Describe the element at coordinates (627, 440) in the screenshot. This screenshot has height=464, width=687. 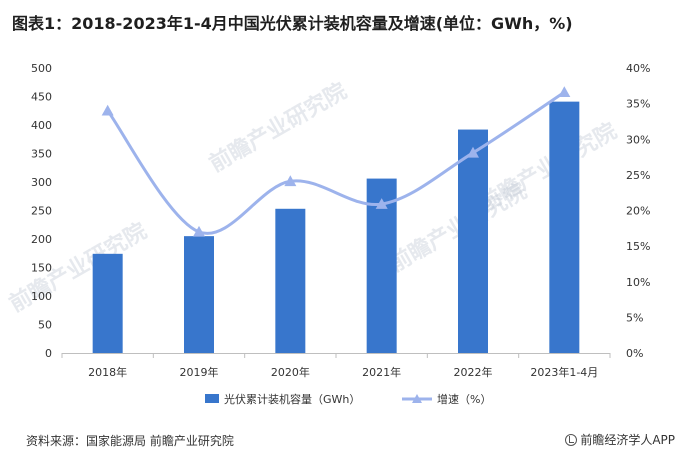
I see `brand-label: 前瞻经济学人APP` at that location.